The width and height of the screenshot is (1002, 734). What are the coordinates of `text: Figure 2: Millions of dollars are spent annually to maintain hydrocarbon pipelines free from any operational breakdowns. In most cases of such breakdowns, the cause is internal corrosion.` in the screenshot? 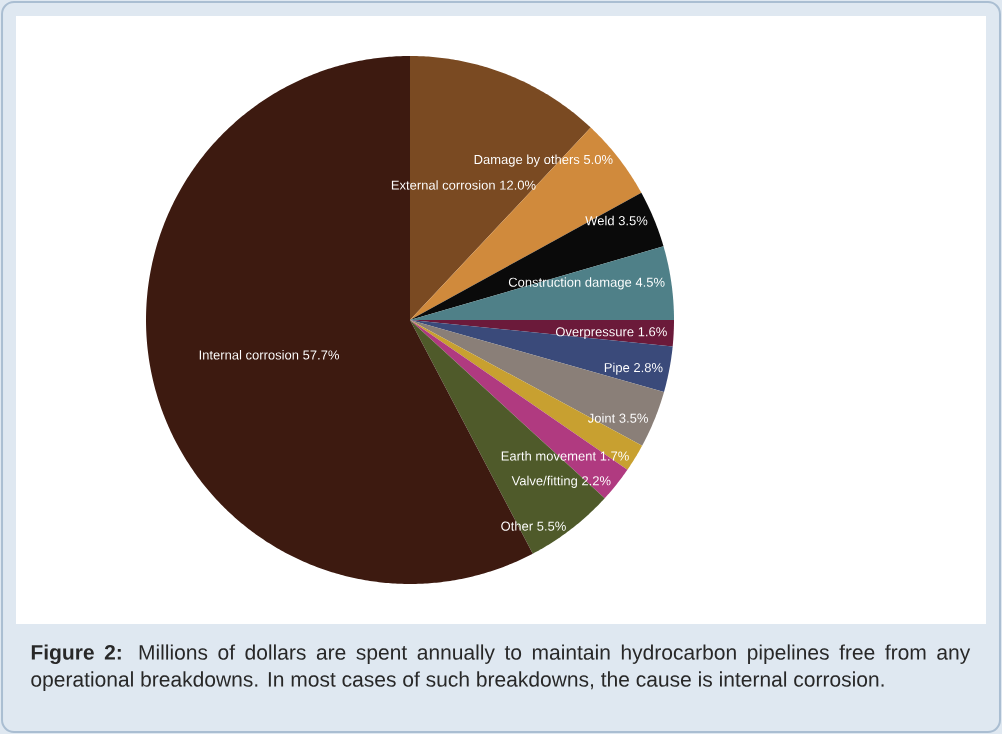 It's located at (501, 667).